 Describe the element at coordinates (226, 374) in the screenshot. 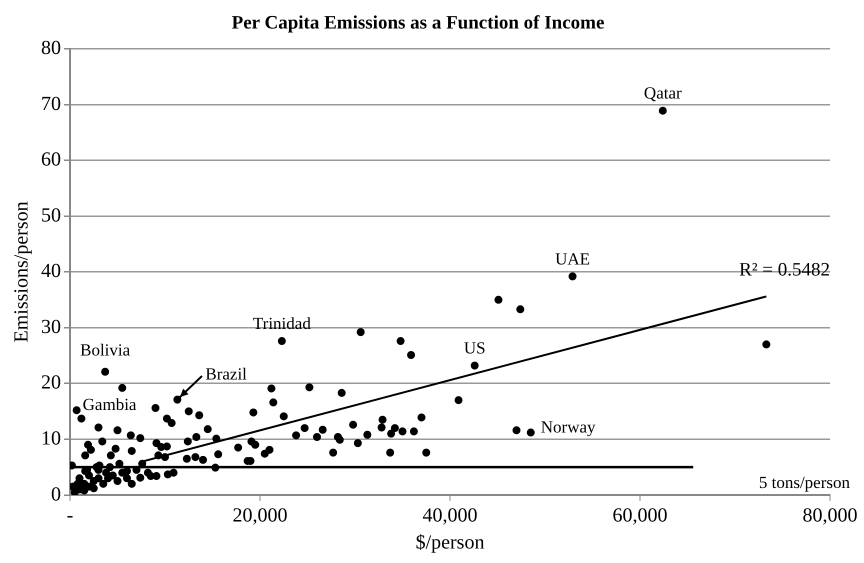

I see `annotation: Brazil` at that location.